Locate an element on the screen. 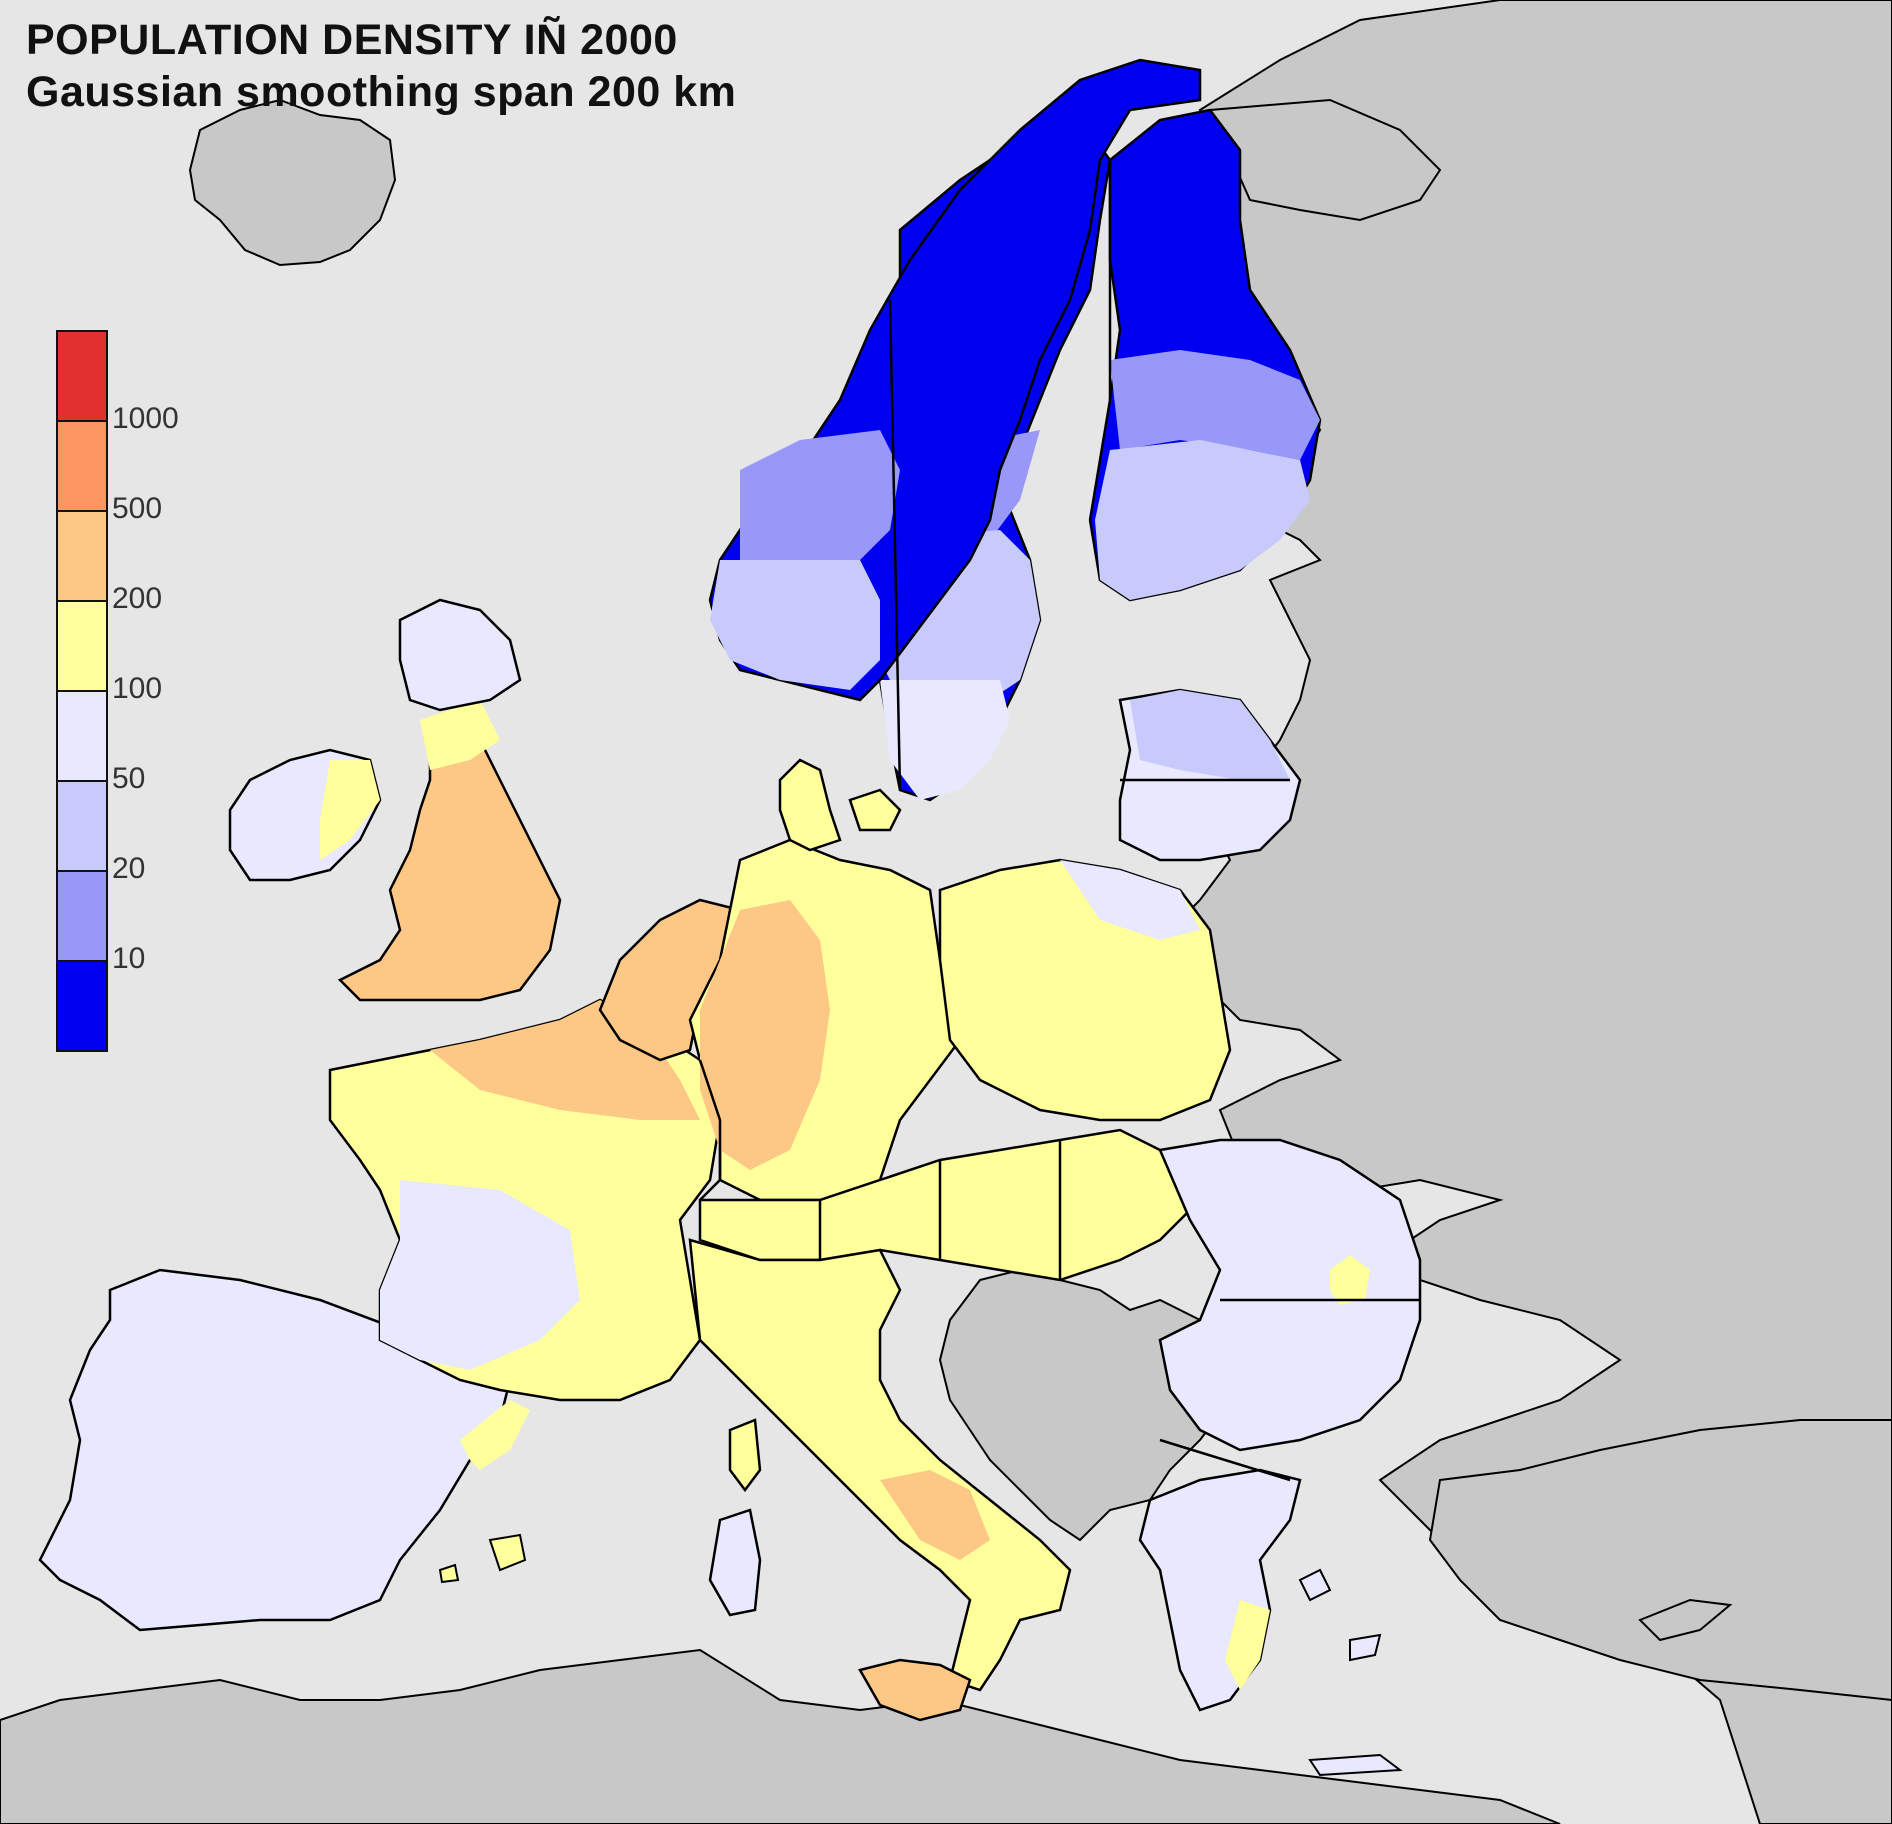 The image size is (1892, 1824). legend-break-label: 20 is located at coordinates (129, 868).